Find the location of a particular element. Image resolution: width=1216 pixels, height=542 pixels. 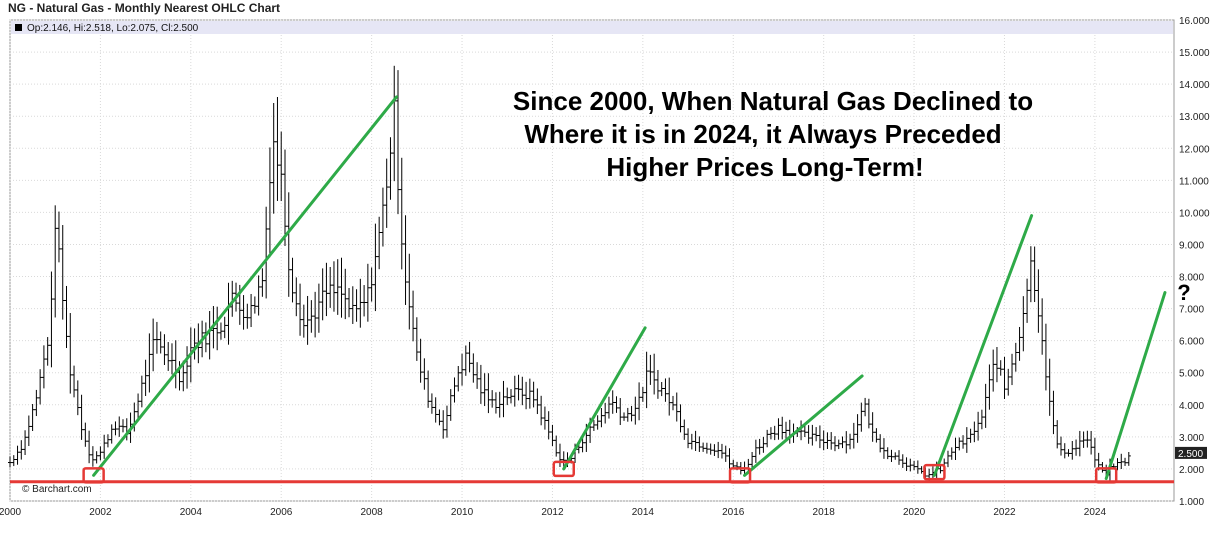

x-tick-label: 2018 is located at coordinates (824, 512).